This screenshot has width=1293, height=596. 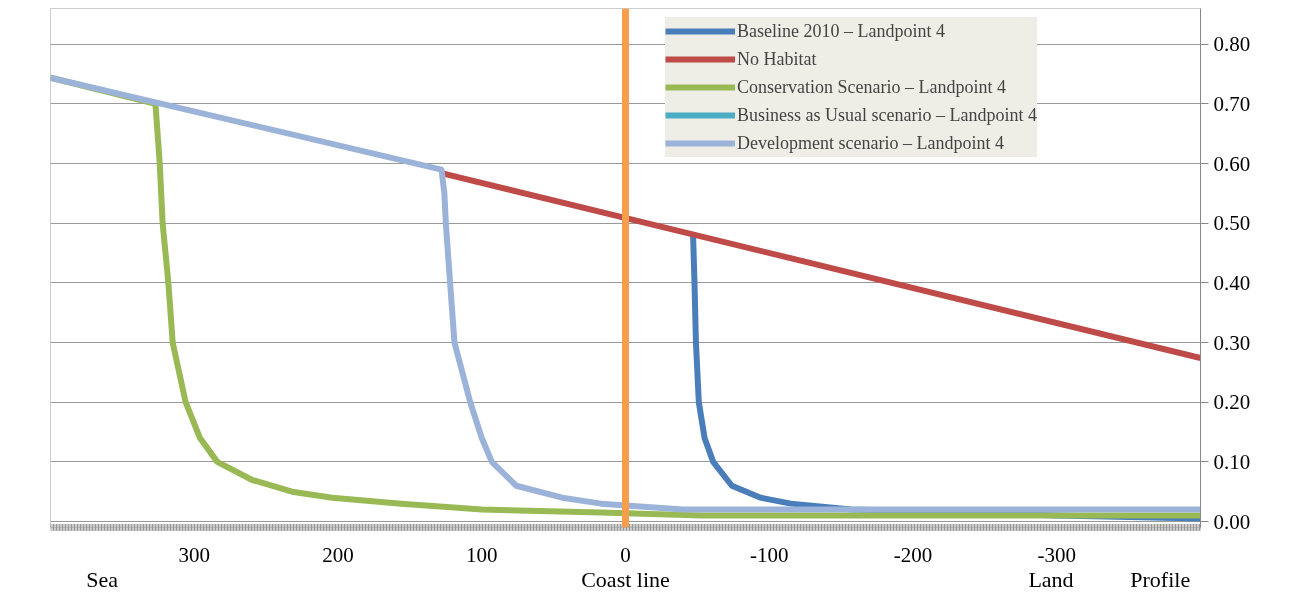 I want to click on text: Profile, so click(x=1160, y=579).